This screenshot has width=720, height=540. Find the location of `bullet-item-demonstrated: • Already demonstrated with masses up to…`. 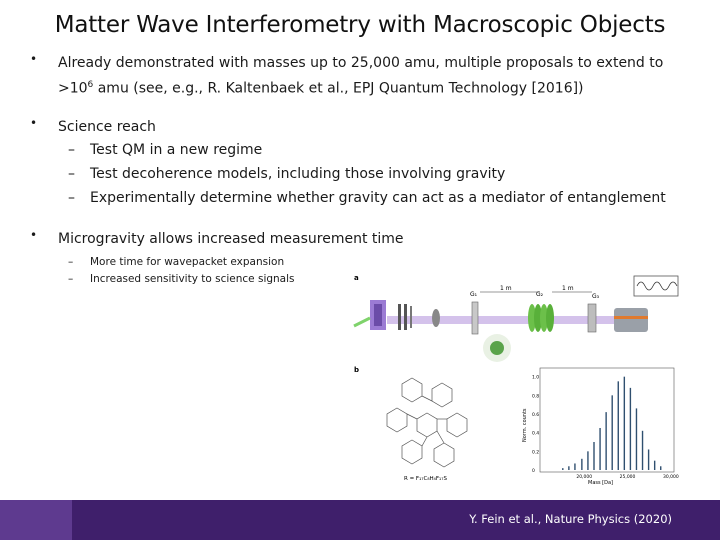

bullet-item-demonstrated: • Already demonstrated with masses up to… is located at coordinates (363, 76).